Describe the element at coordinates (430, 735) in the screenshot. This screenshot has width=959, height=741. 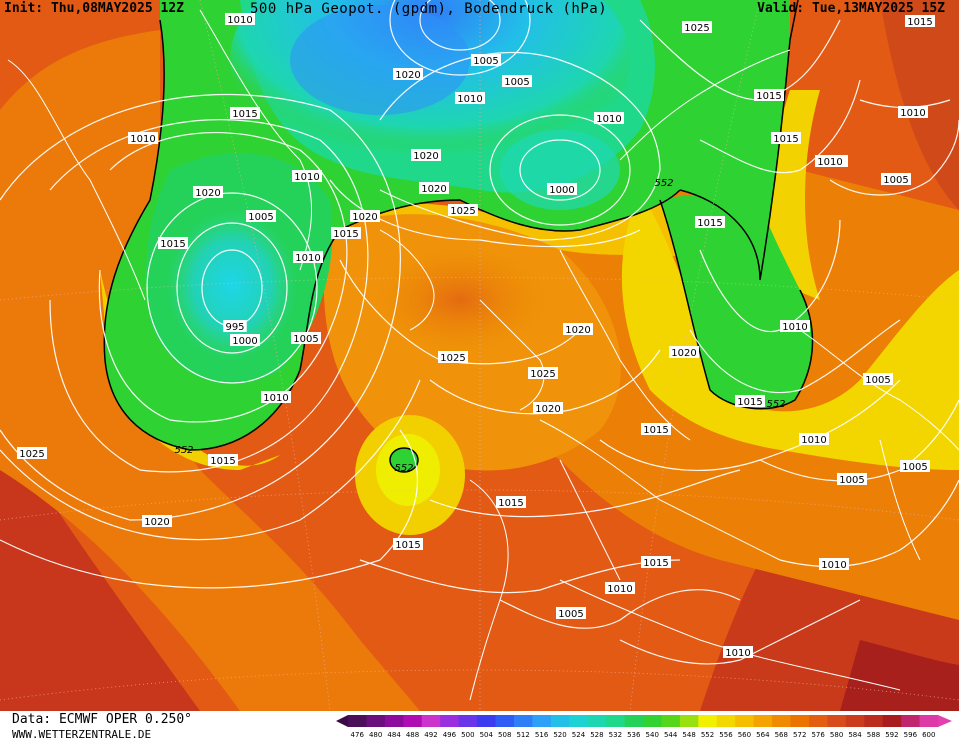
I see `legend-tick-label: 492` at that location.